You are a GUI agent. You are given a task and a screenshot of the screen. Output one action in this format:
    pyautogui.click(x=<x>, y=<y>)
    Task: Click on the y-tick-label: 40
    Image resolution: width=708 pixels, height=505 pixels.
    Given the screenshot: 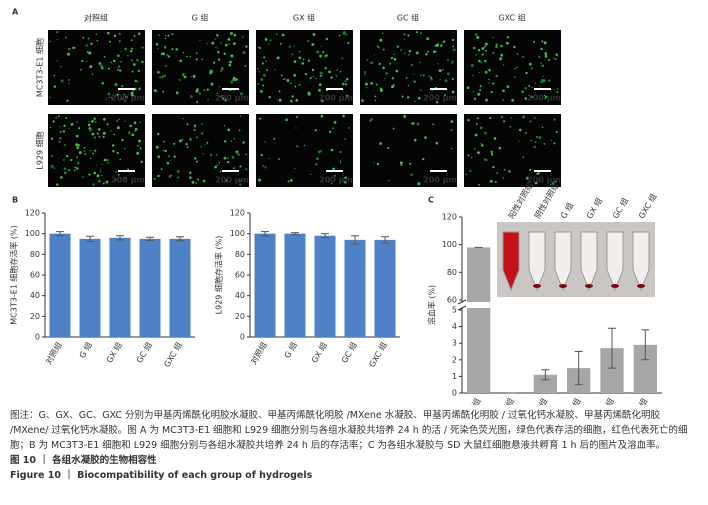 What is the action you would take?
    pyautogui.click(x=240, y=295)
    